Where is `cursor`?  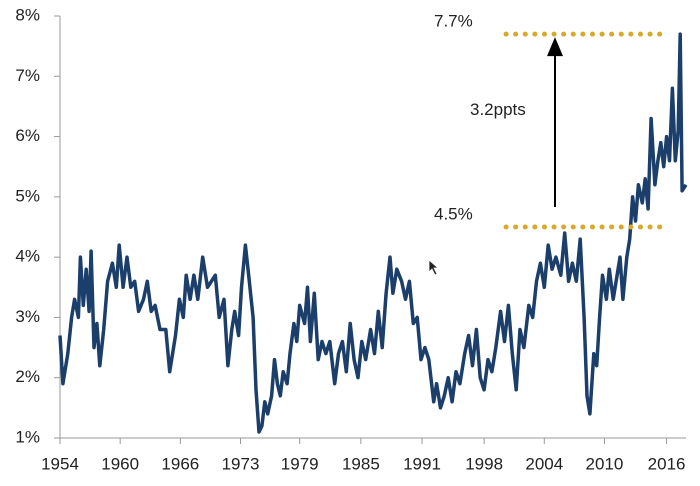
cursor is located at coordinates (434, 267).